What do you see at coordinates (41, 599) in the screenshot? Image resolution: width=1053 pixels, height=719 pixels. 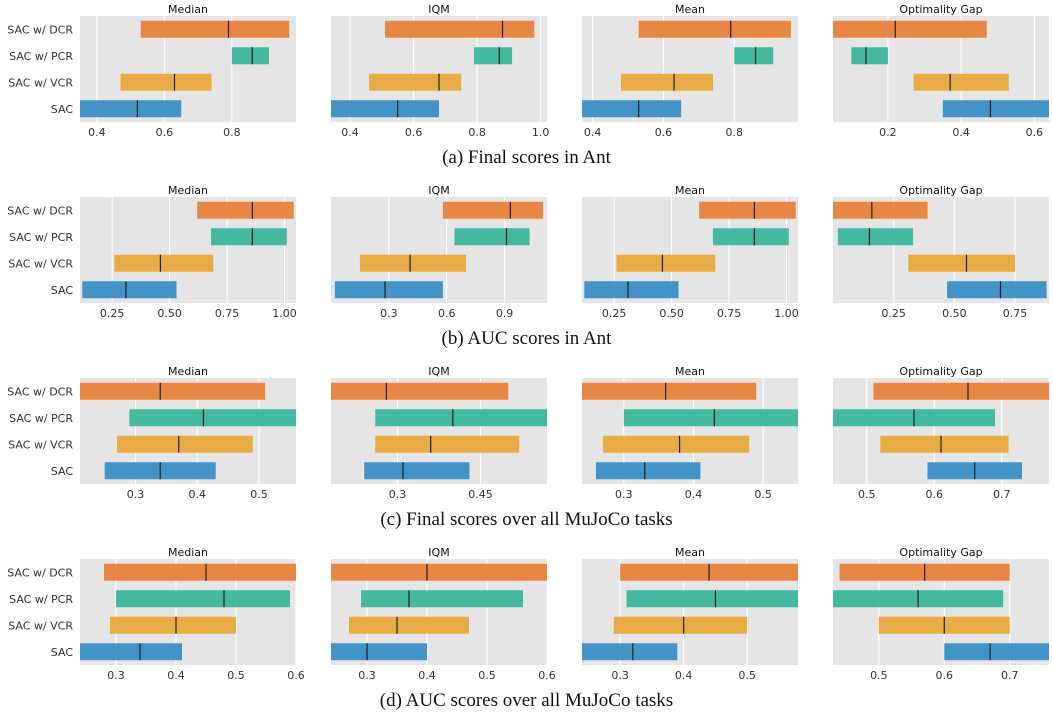 I see `algorithm-label-d-1: SAC w/ PCR` at bounding box center [41, 599].